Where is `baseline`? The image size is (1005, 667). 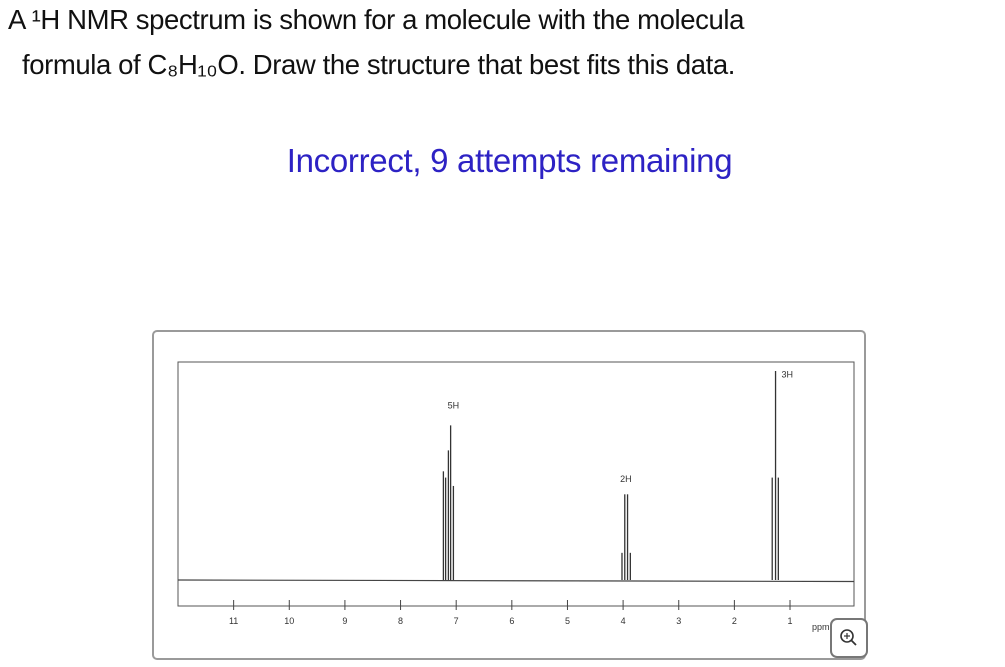
baseline is located at coordinates (516, 581).